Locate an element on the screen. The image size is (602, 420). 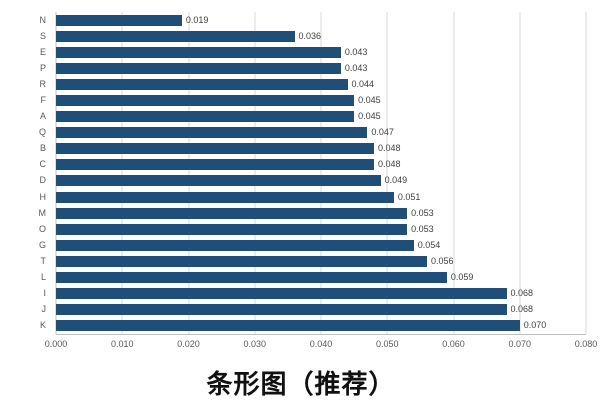
bar-row: G 0.054 is located at coordinates (312, 245).